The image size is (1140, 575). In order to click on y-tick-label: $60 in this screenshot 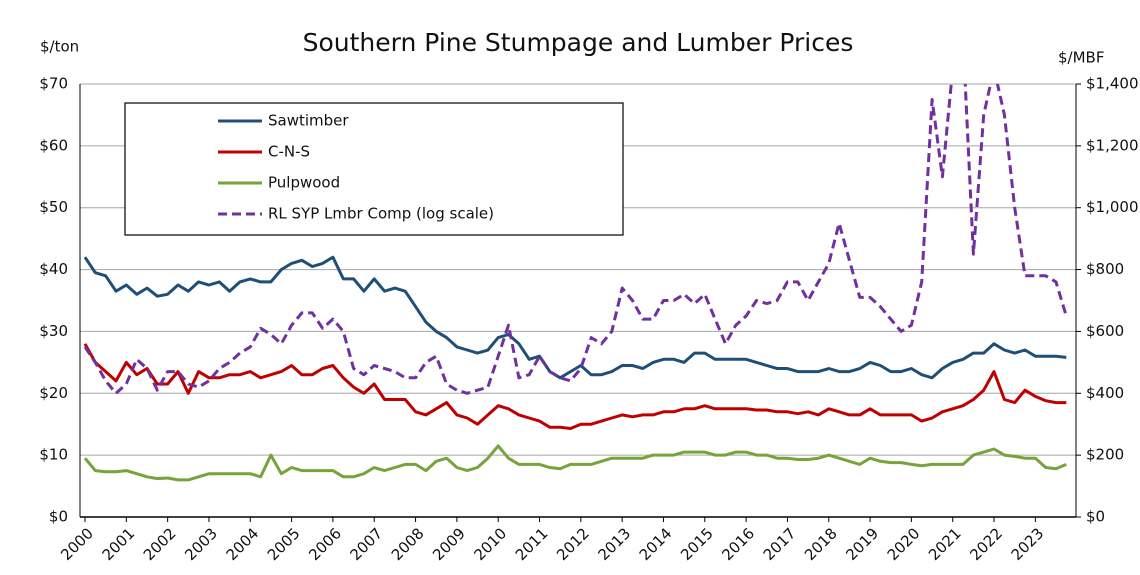, I will do `click(53, 145)`.